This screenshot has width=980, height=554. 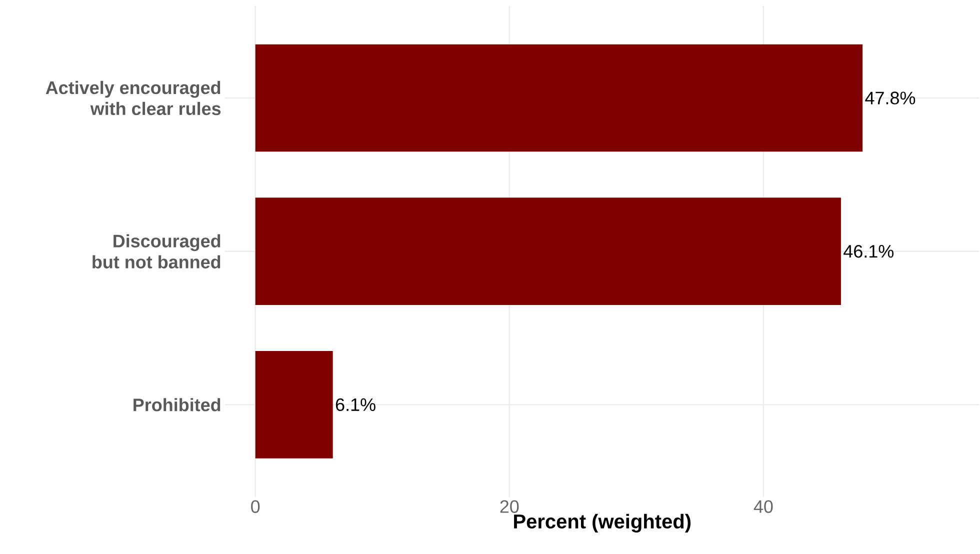 I want to click on data-label: 47.8%, so click(x=890, y=98).